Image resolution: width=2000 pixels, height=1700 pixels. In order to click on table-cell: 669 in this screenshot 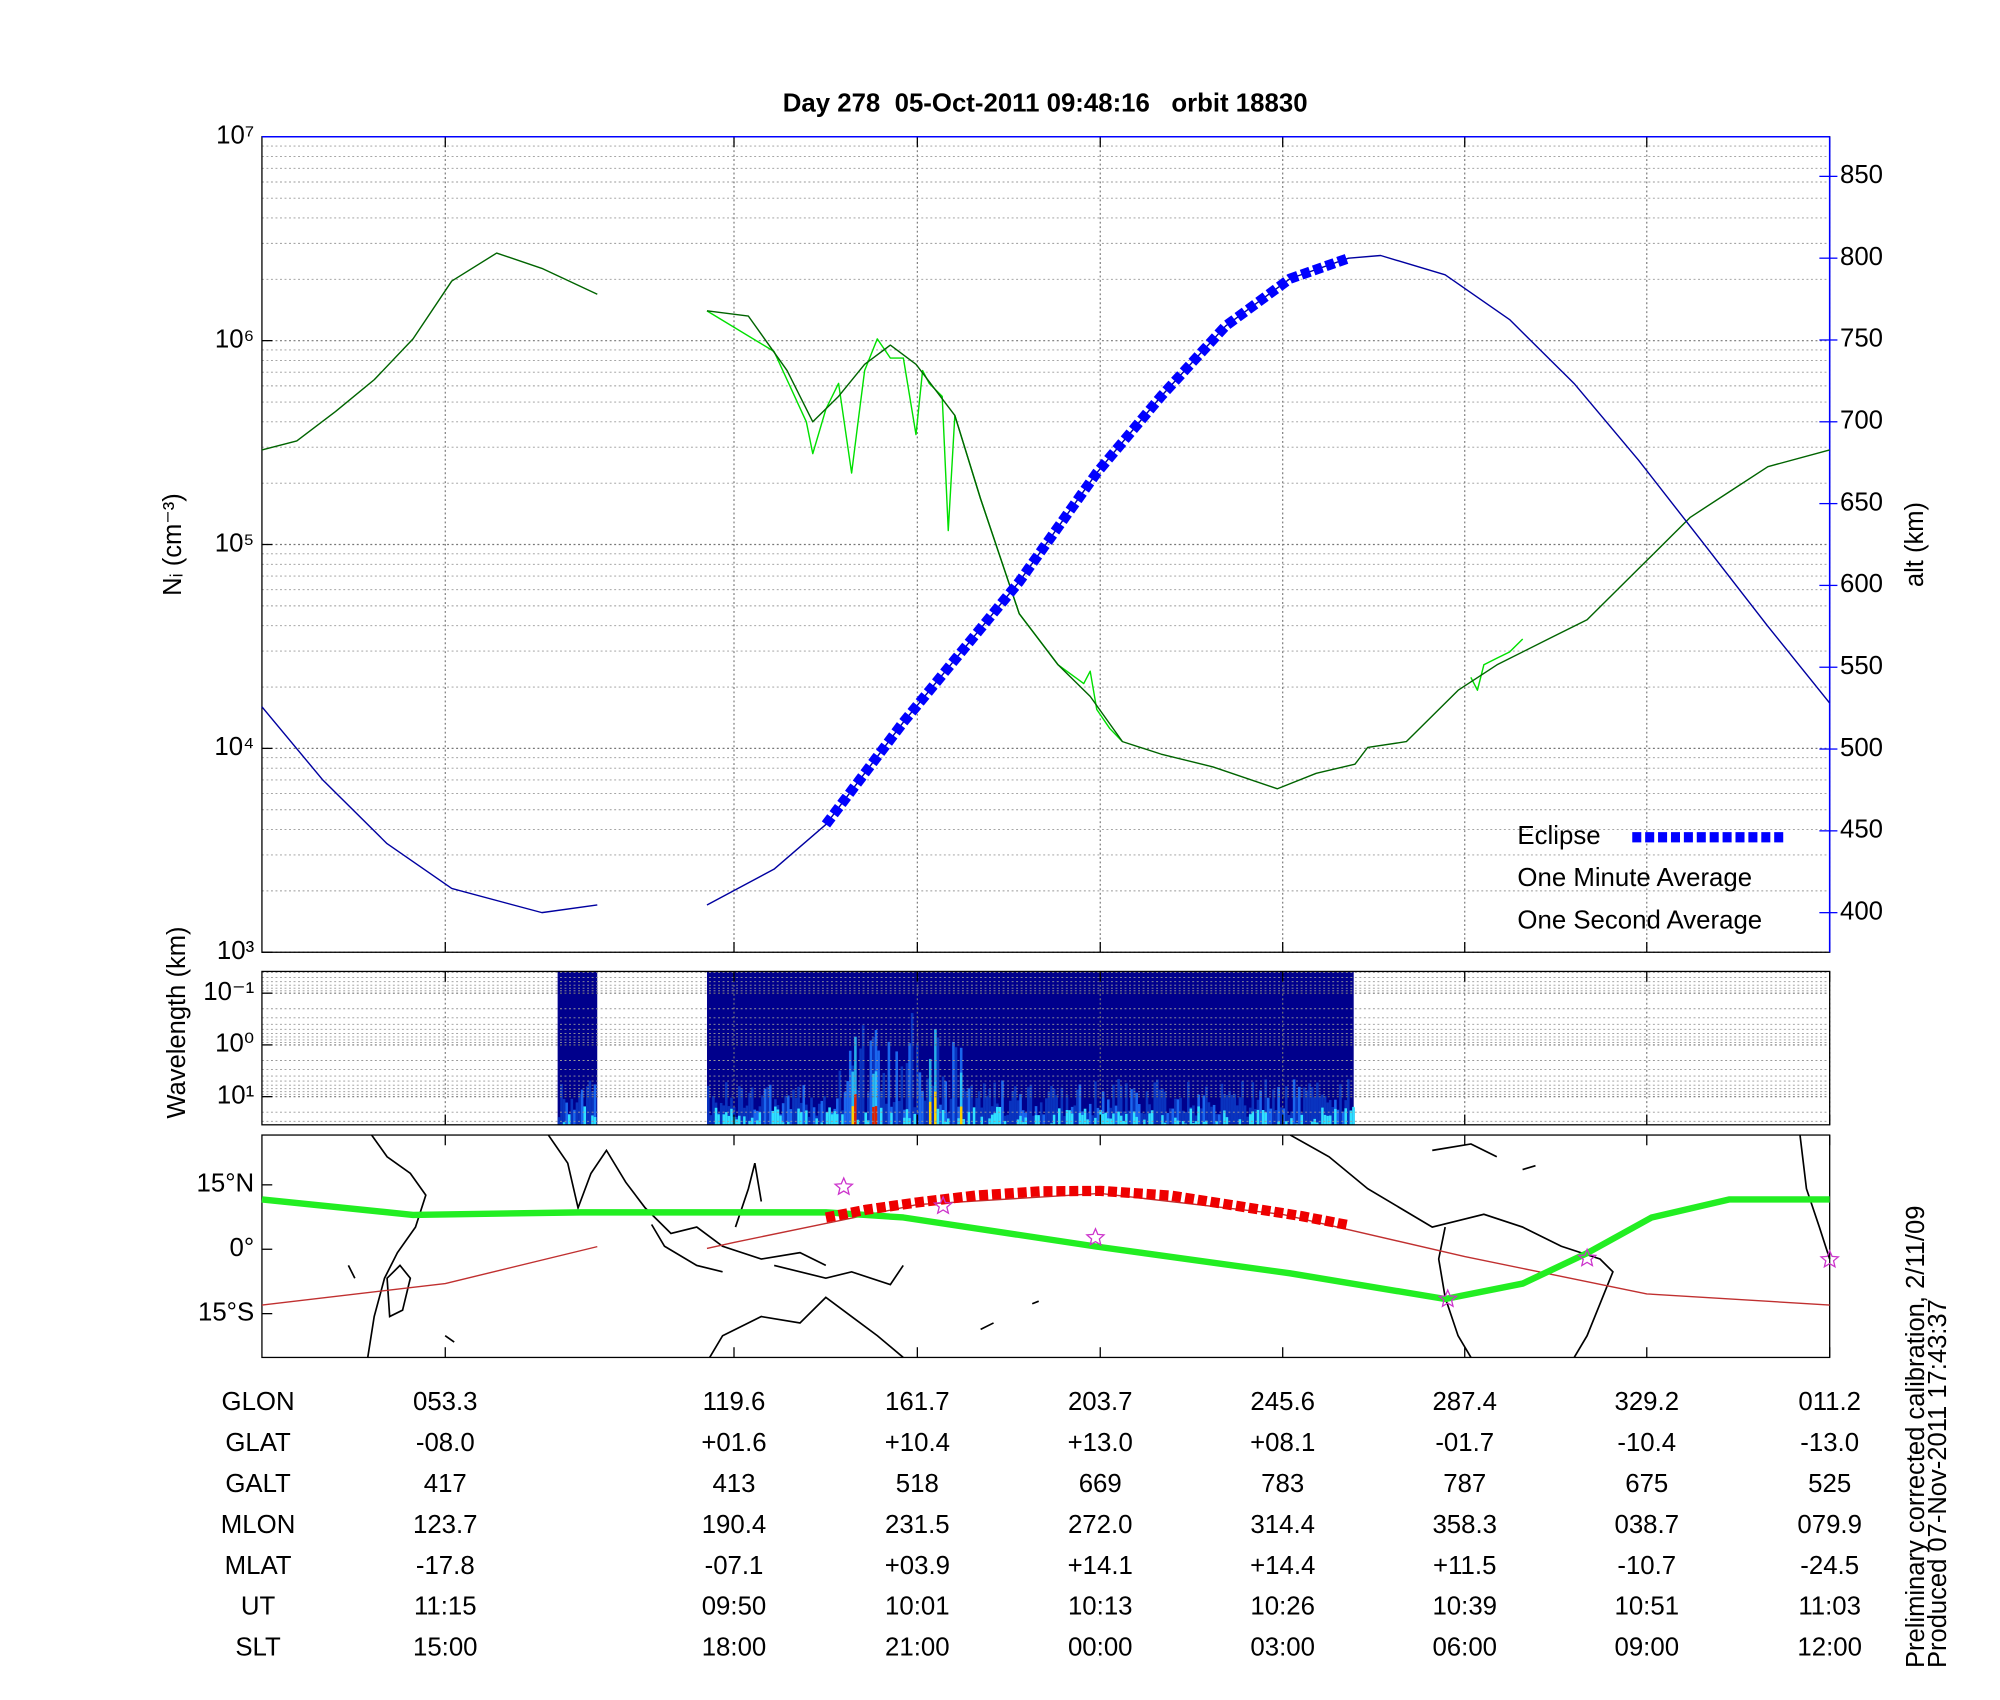, I will do `click(1100, 1484)`.